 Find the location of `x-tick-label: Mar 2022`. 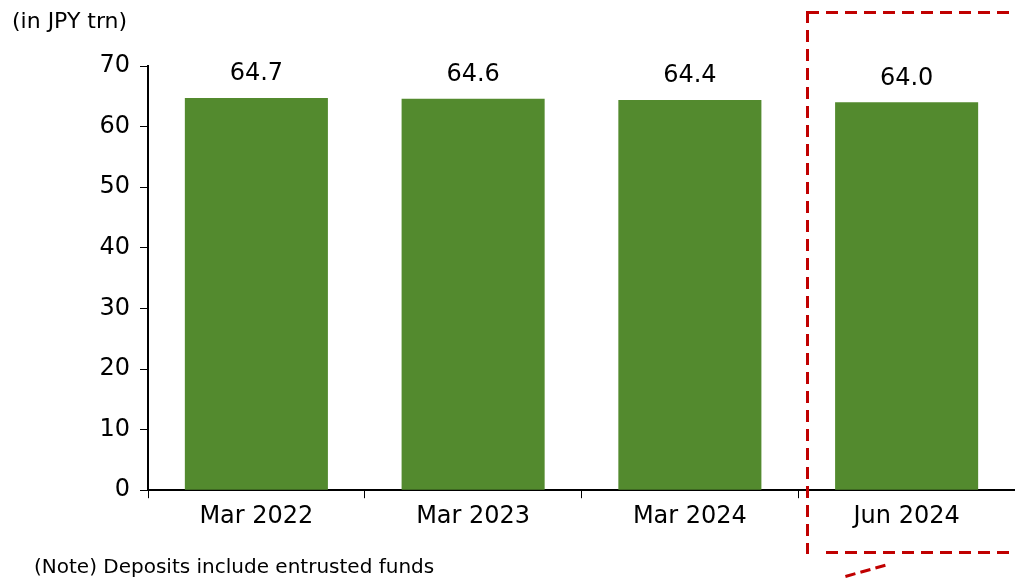

x-tick-label: Mar 2022 is located at coordinates (256, 514).